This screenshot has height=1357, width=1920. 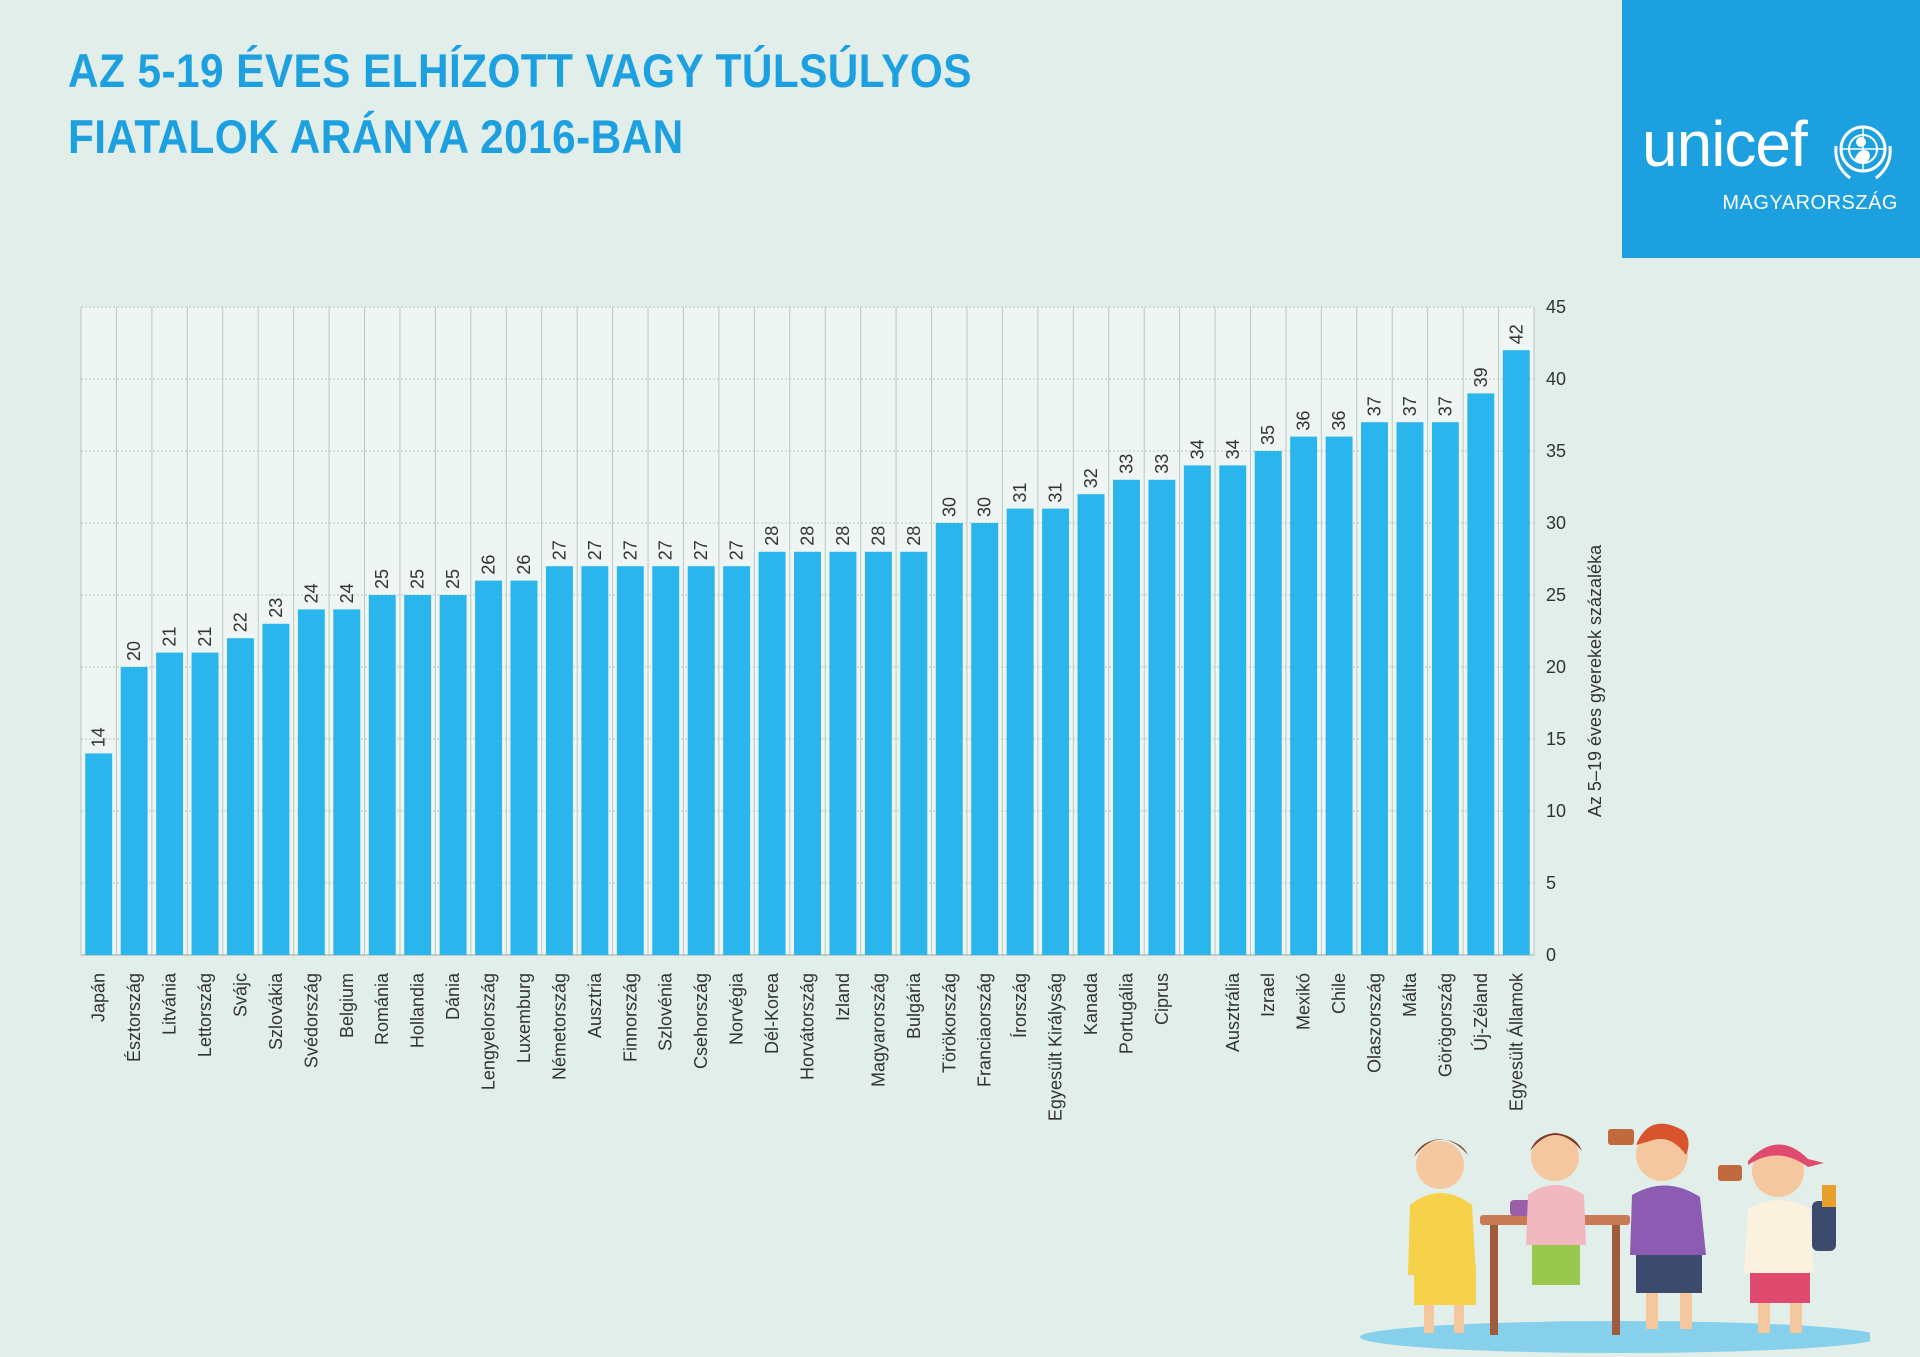 What do you see at coordinates (985, 1030) in the screenshot?
I see `x-tick-label: Franciaország` at bounding box center [985, 1030].